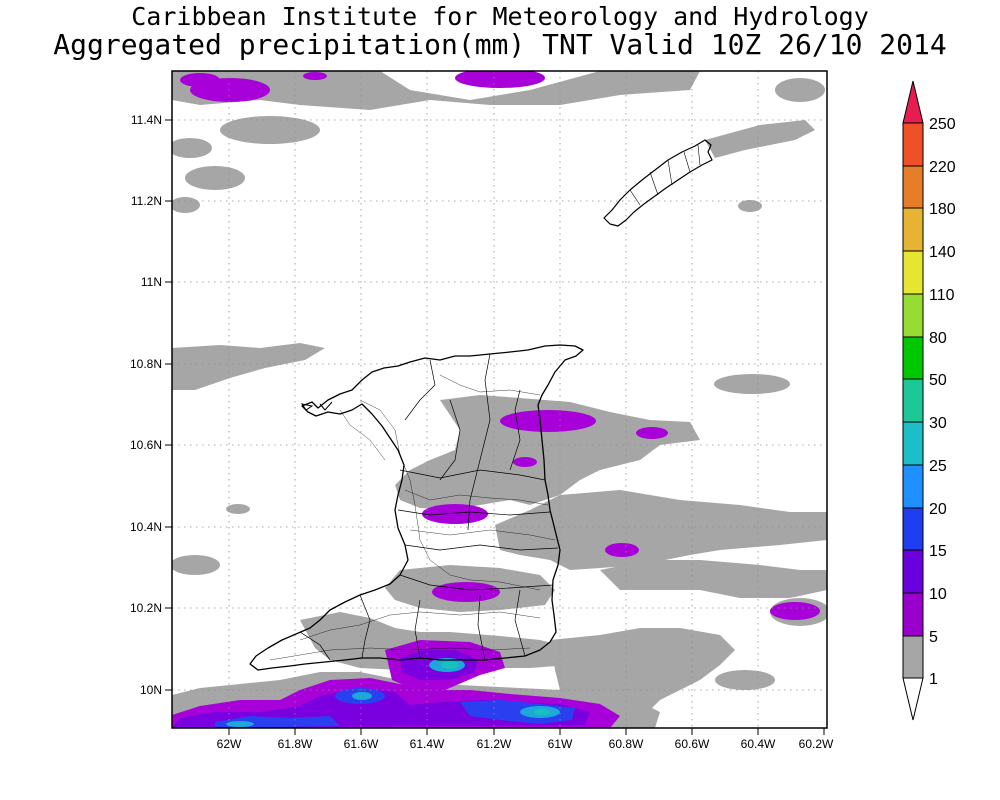  Describe the element at coordinates (316, 406) in the screenshot. I see `gulf-islands` at that location.